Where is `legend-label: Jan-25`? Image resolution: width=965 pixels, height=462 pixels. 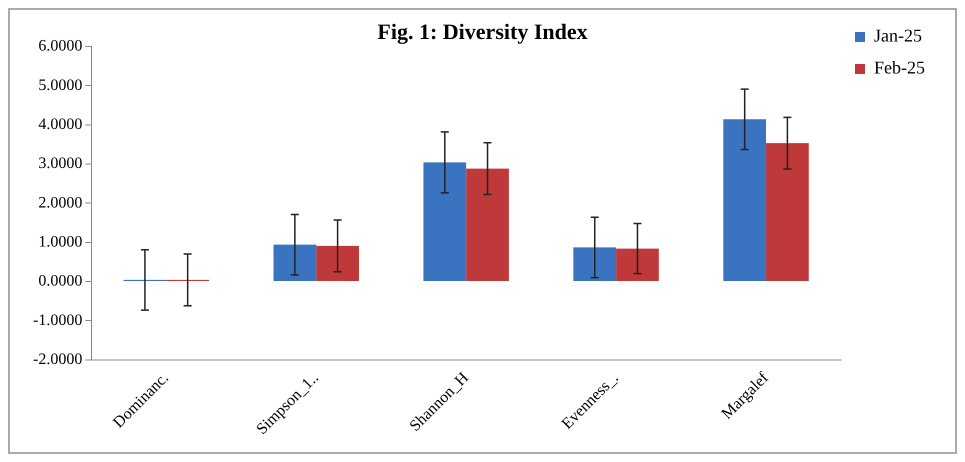
legend-label: Jan-25 is located at coordinates (898, 36).